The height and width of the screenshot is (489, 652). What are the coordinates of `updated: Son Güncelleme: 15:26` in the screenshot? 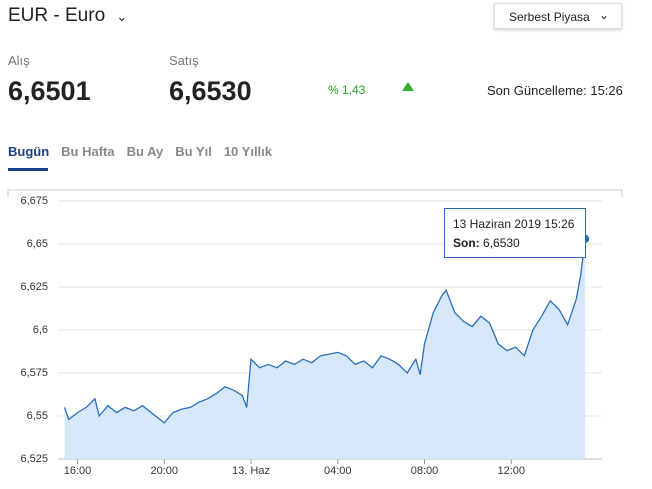 It's located at (555, 90).